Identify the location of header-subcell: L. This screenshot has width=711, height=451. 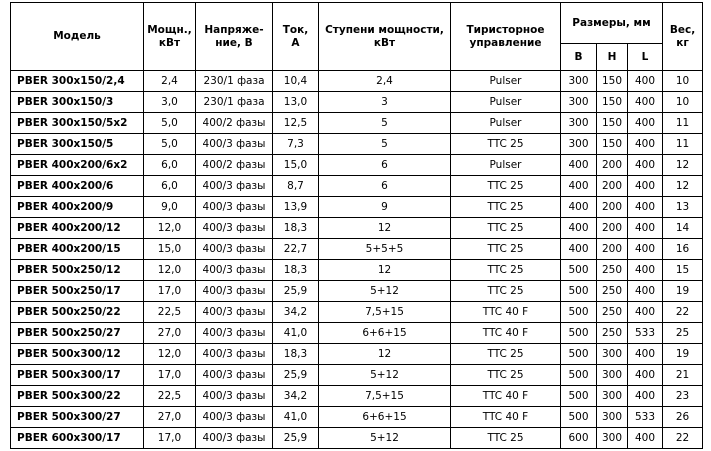
(645, 57).